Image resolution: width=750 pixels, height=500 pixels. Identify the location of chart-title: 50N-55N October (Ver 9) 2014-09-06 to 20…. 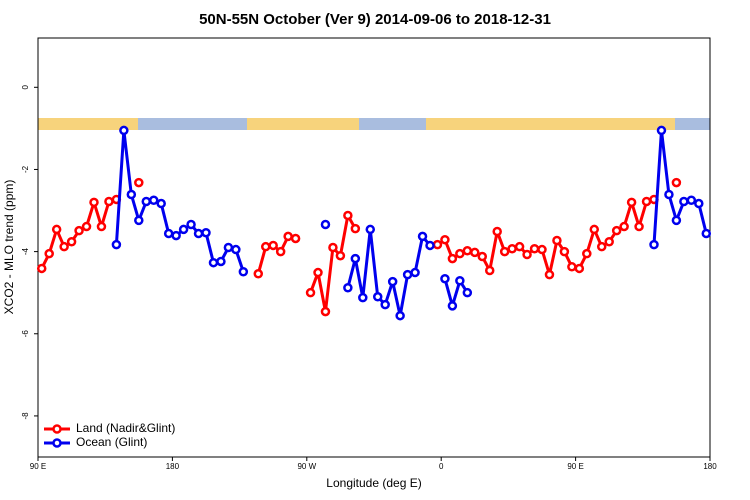
(375, 19).